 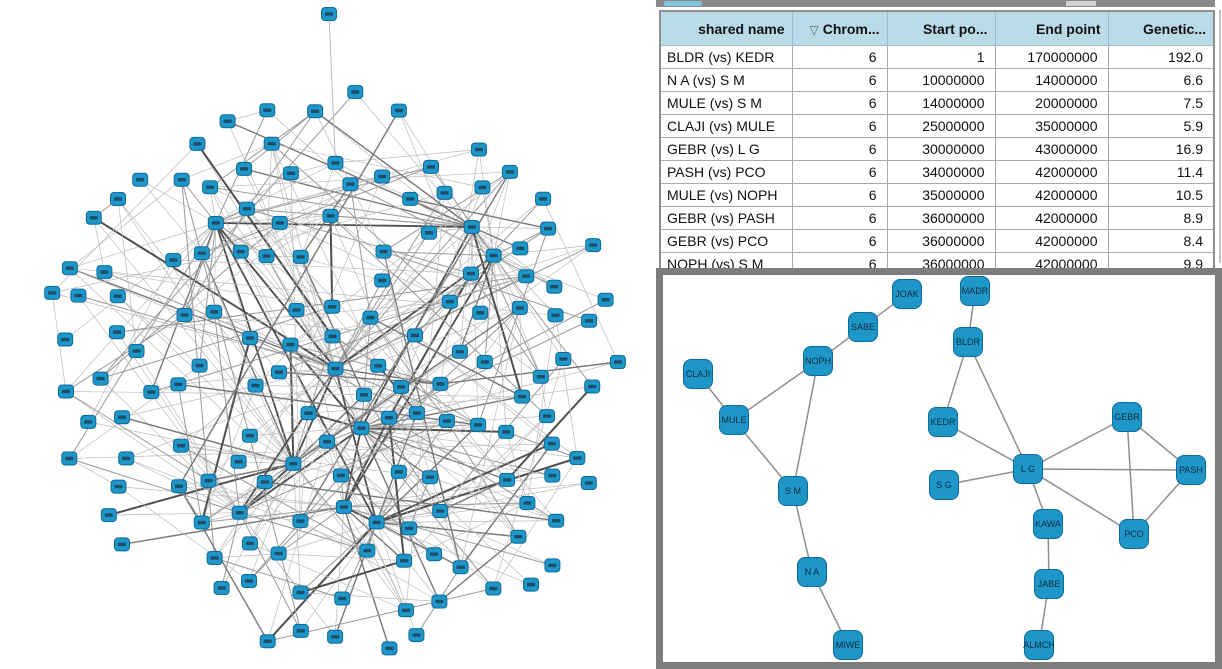 I want to click on cell-value: 5.9, so click(x=1161, y=126).